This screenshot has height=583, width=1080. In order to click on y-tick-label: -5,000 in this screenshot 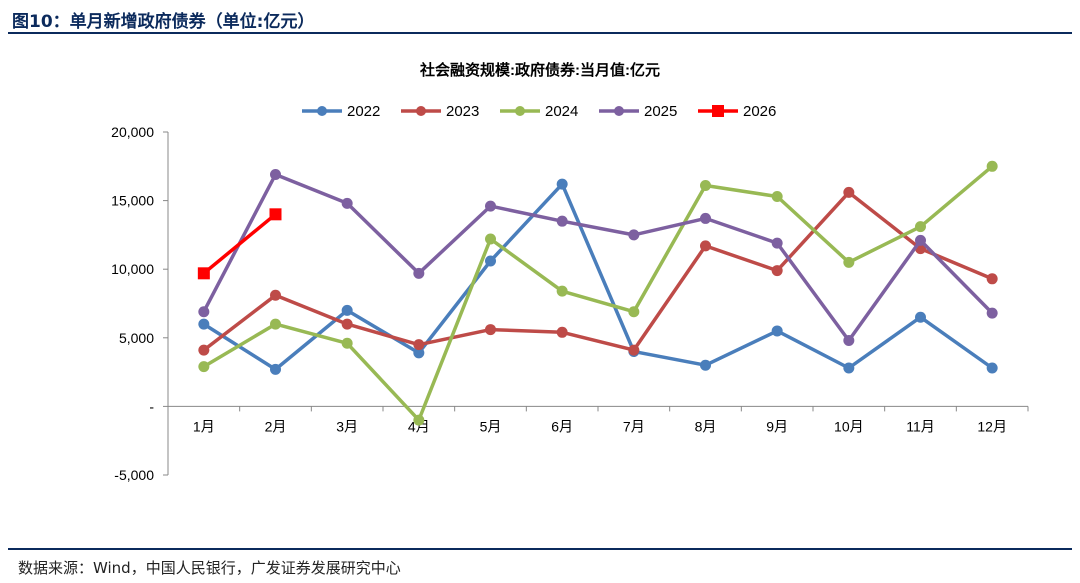, I will do `click(134, 475)`.